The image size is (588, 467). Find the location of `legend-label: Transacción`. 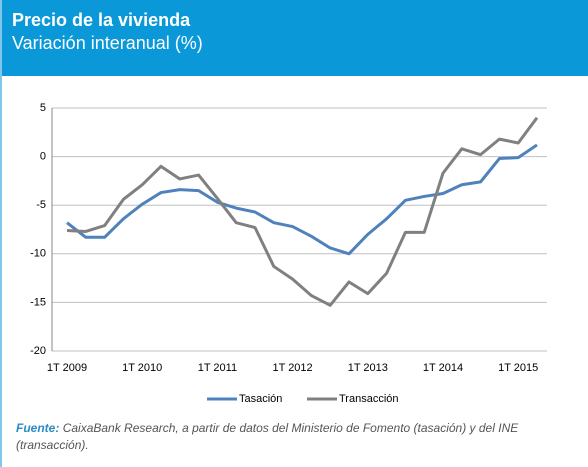

legend-label: Transacción is located at coordinates (369, 399).